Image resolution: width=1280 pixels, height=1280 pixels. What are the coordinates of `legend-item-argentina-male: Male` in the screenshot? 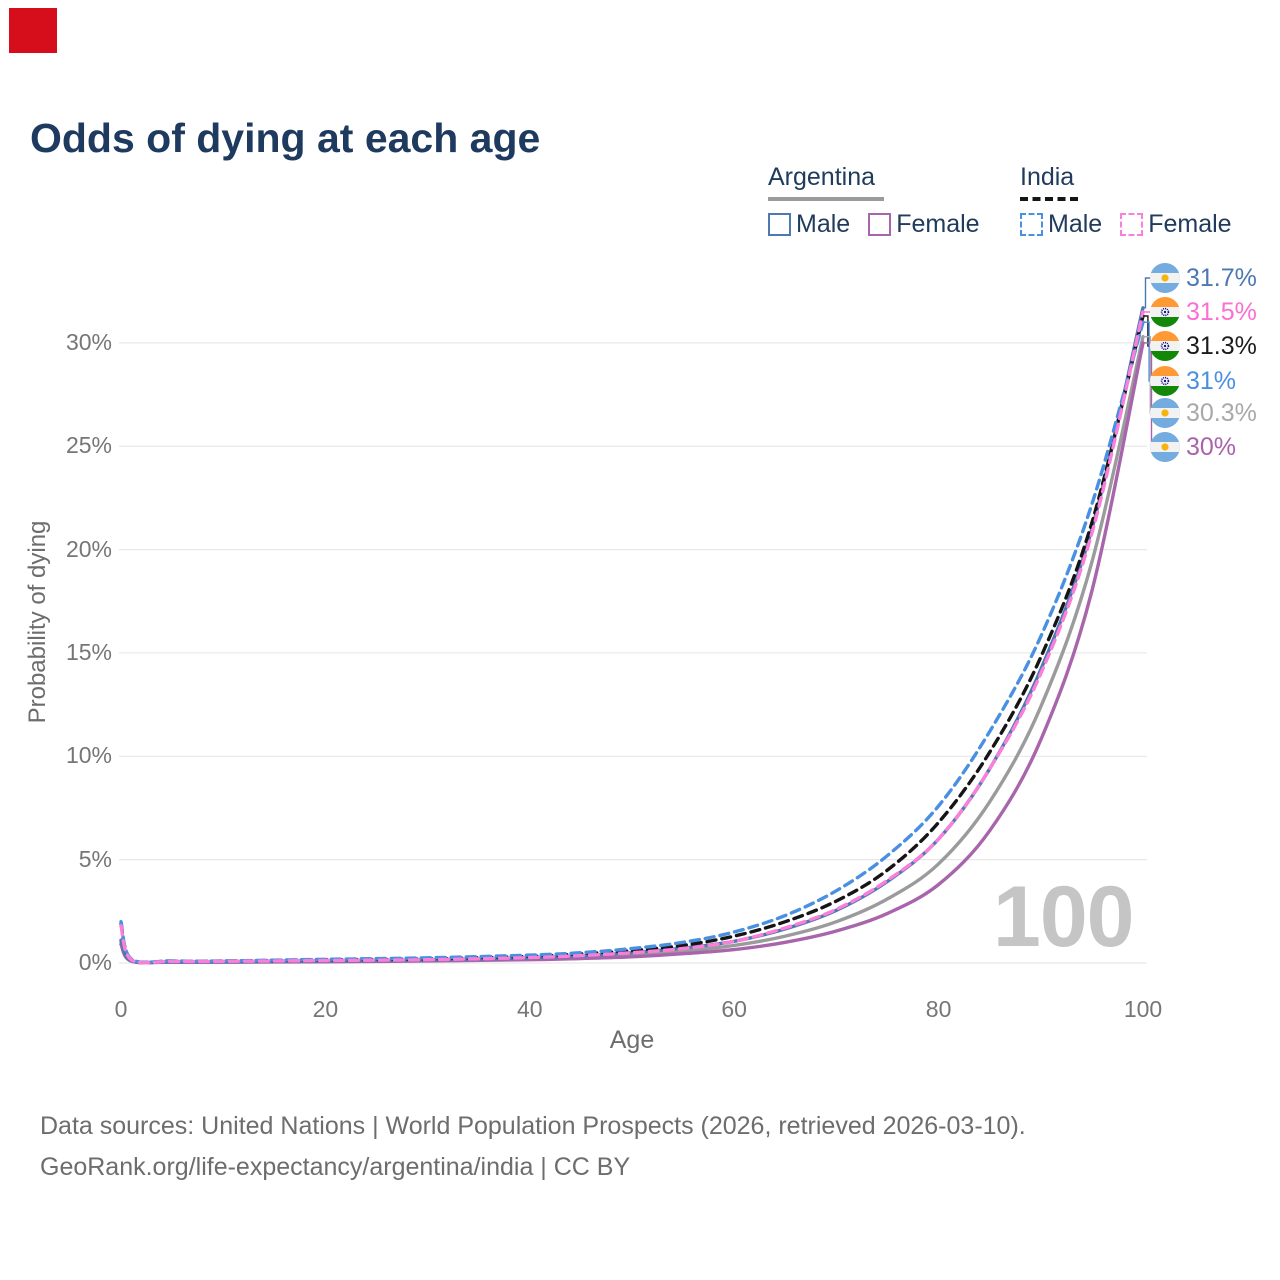 It's located at (809, 224).